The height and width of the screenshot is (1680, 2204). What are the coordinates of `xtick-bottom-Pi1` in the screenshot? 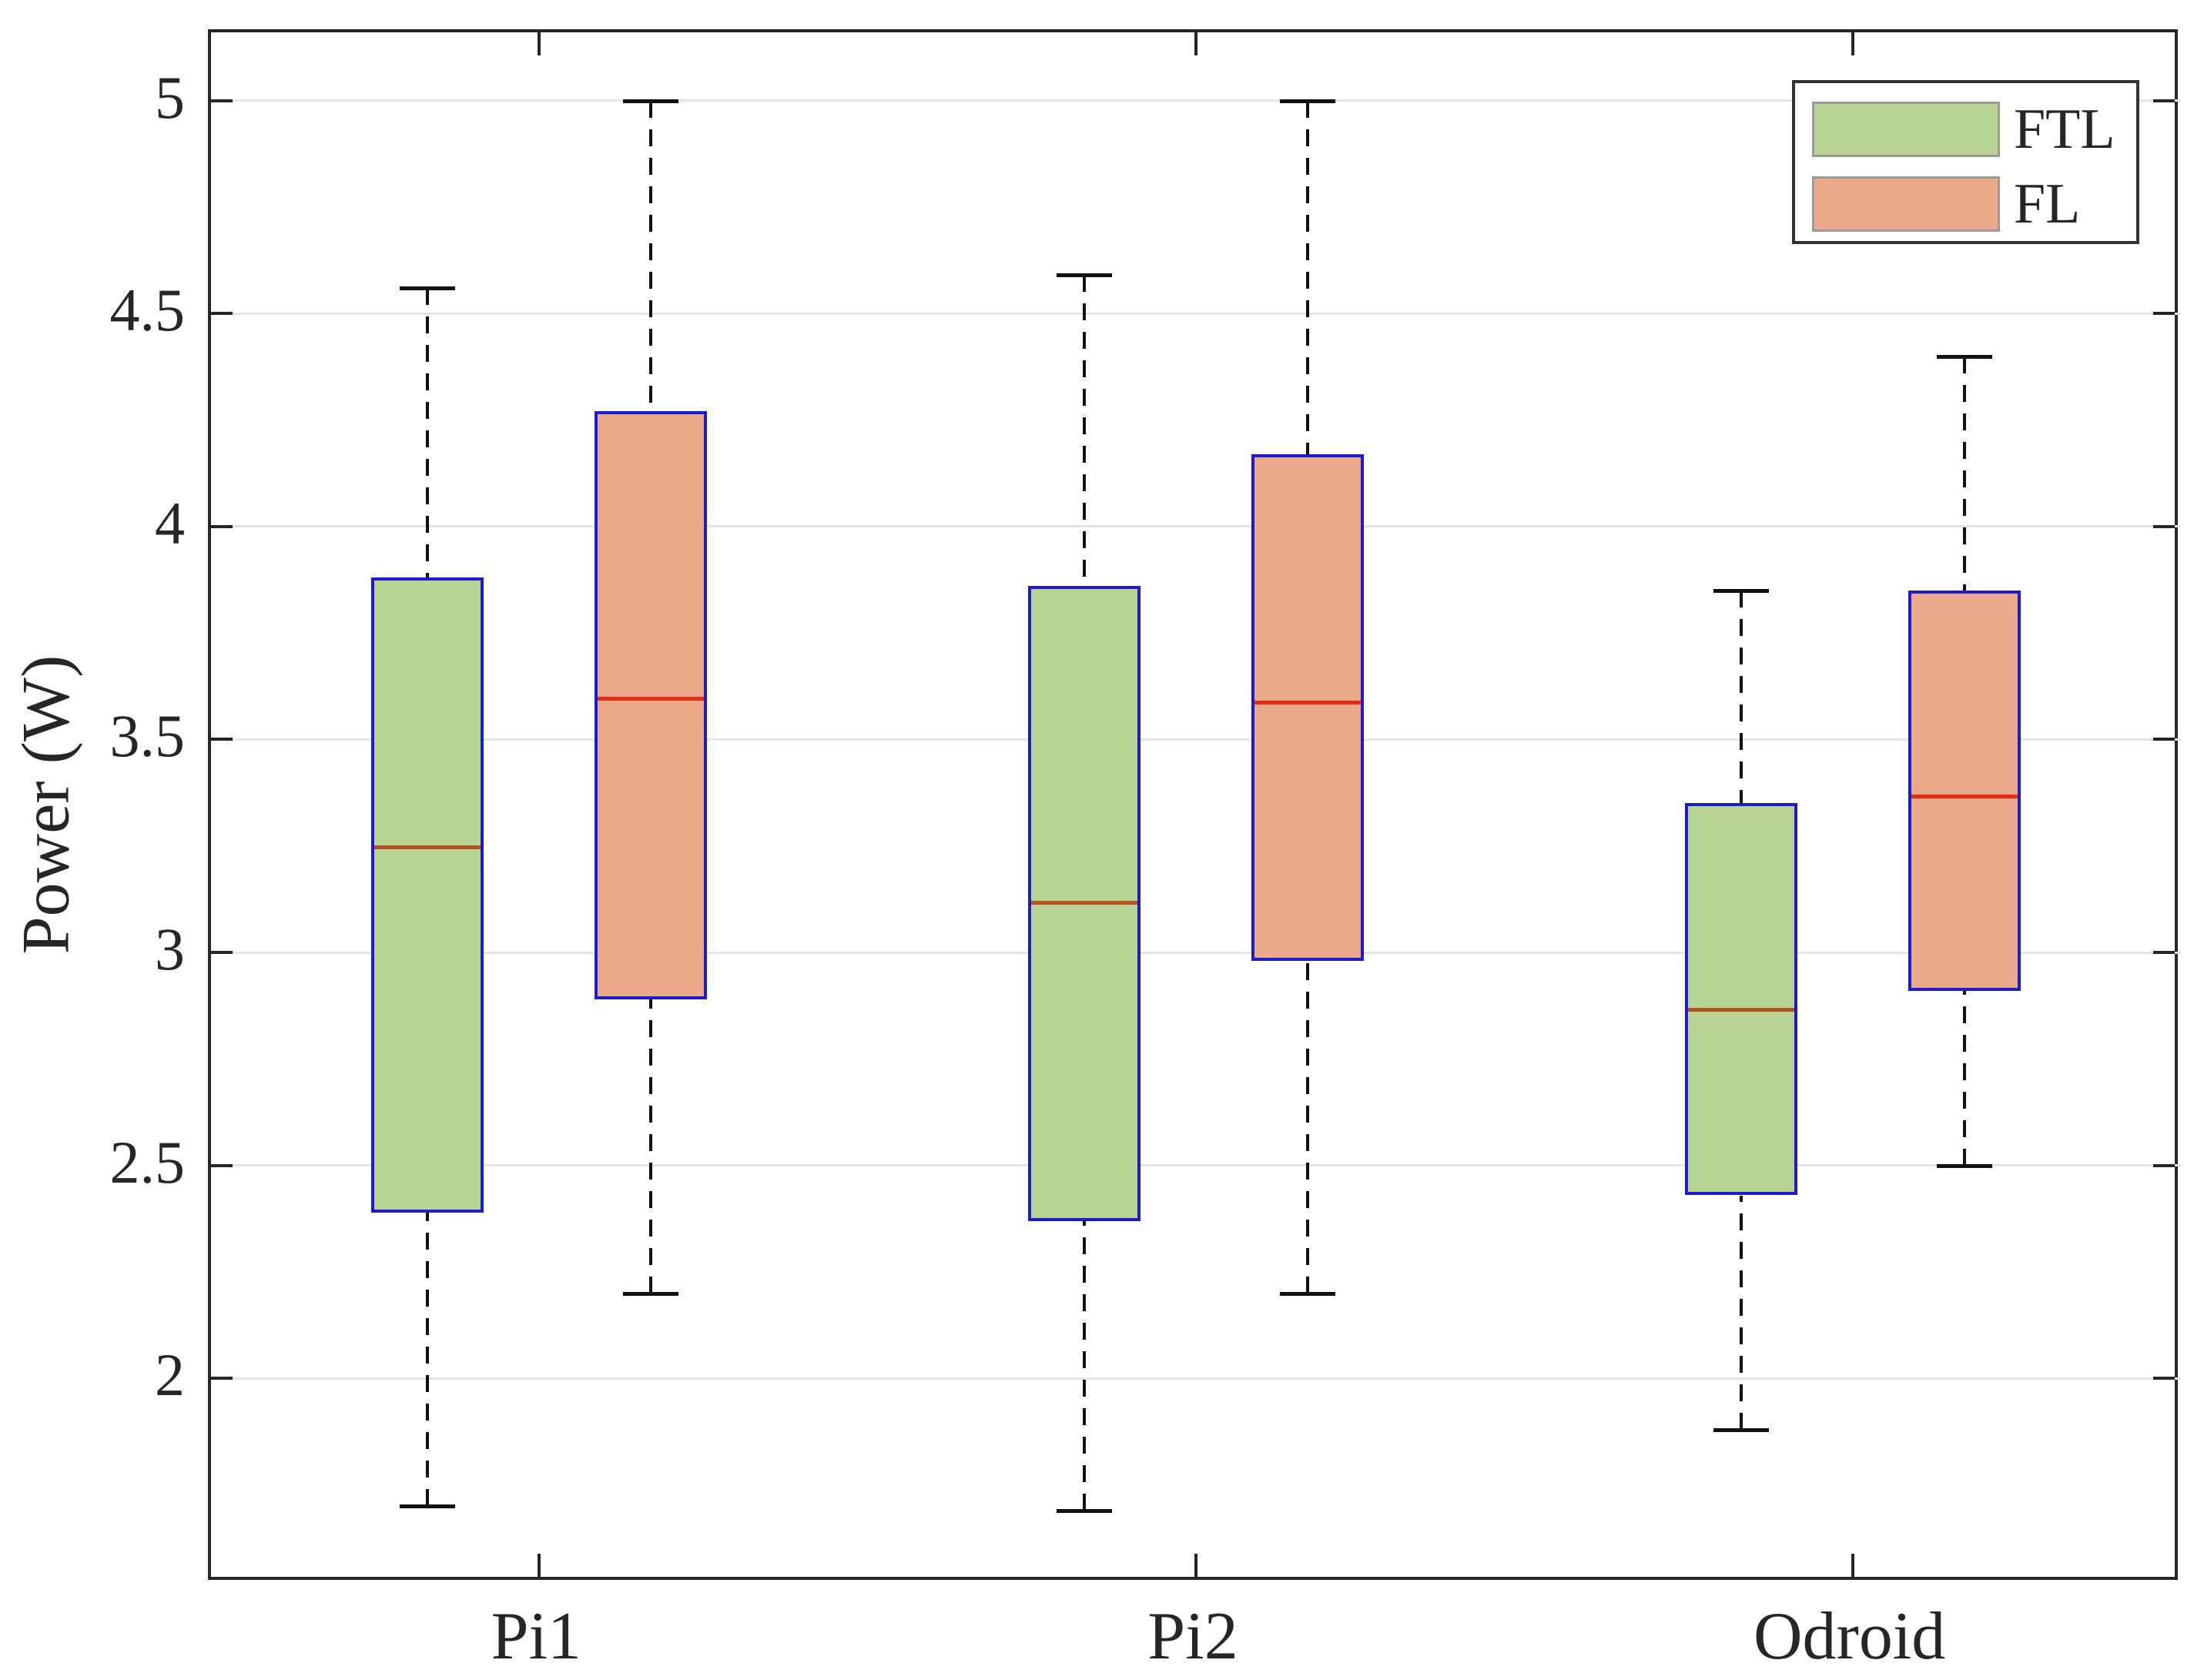 It's located at (539, 1565).